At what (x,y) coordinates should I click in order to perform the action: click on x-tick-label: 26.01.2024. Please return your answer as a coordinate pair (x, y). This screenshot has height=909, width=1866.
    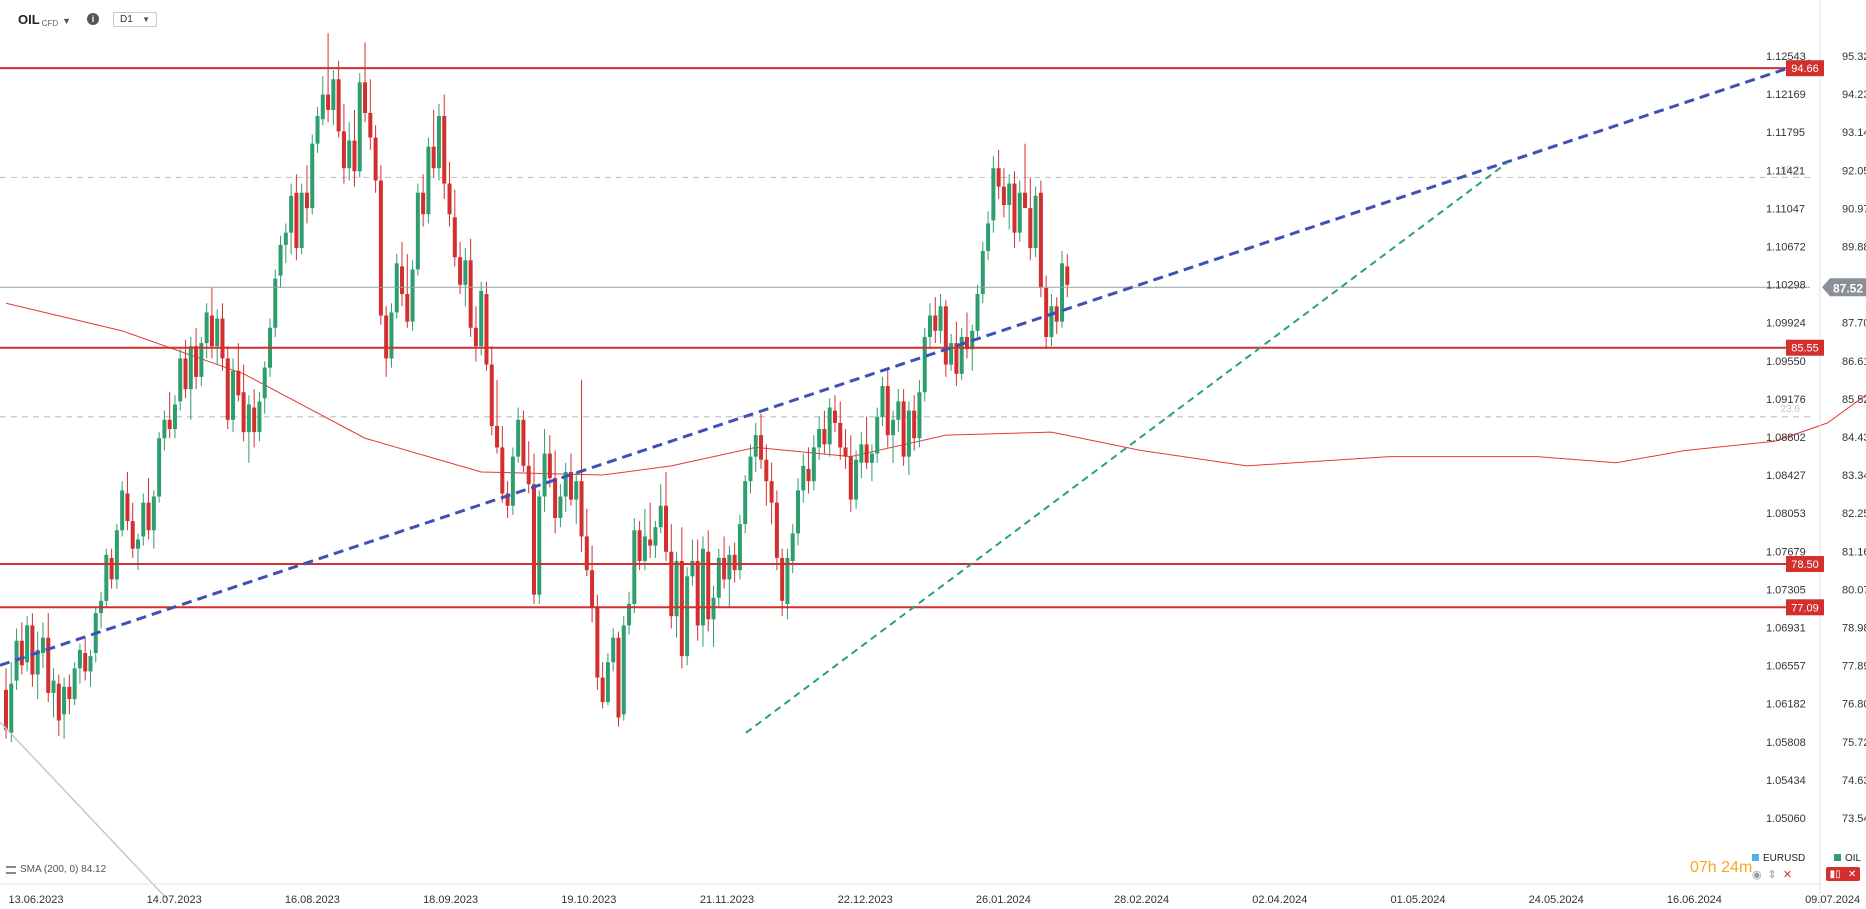
    Looking at the image, I should click on (1003, 900).